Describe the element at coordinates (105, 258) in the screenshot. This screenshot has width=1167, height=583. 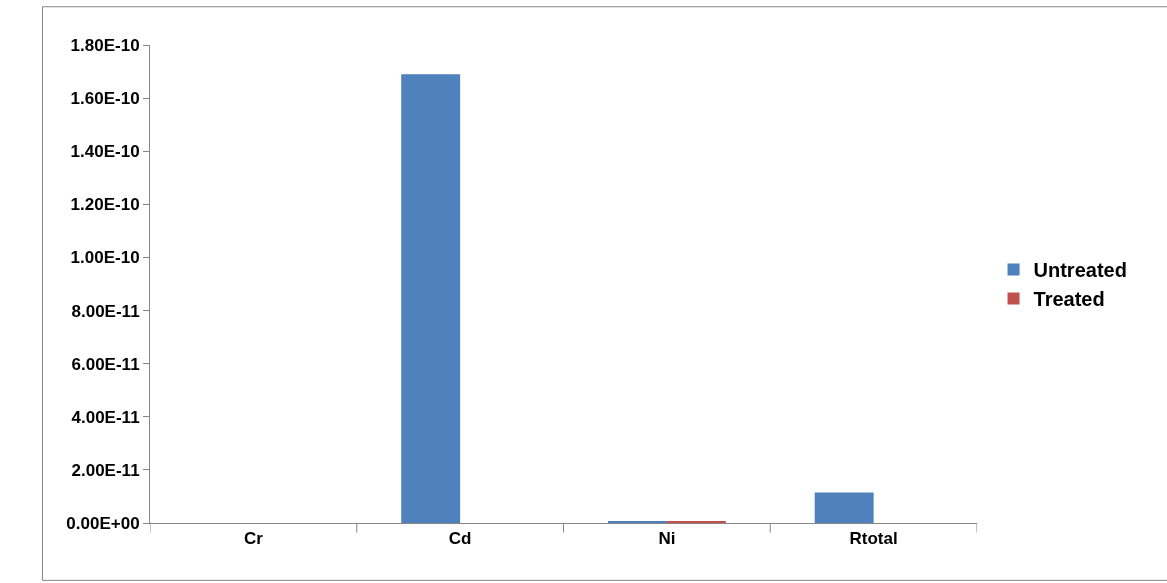
I see `y-tick-label: 1.00E-10` at that location.